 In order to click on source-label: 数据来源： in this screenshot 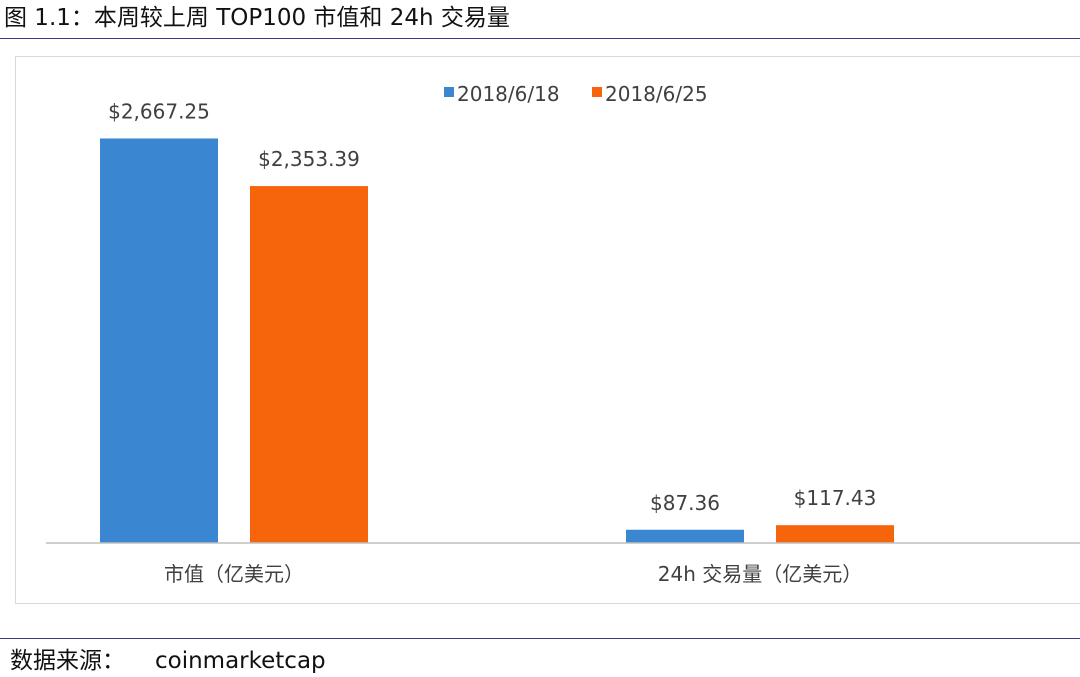, I will do `click(67, 661)`.